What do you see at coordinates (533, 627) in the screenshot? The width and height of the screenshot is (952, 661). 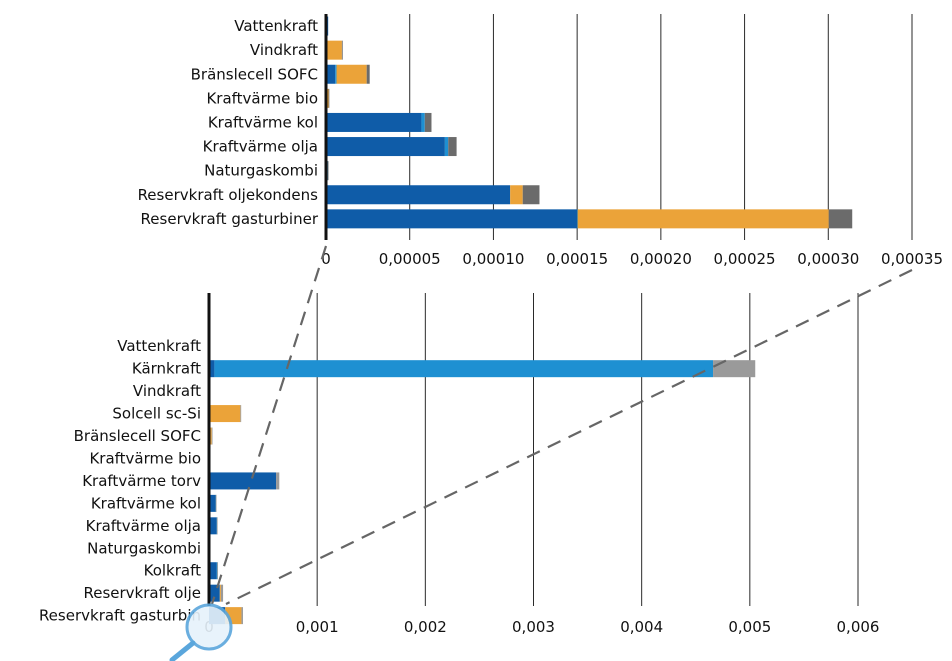 I see `x-tick-label: 0,003` at bounding box center [533, 627].